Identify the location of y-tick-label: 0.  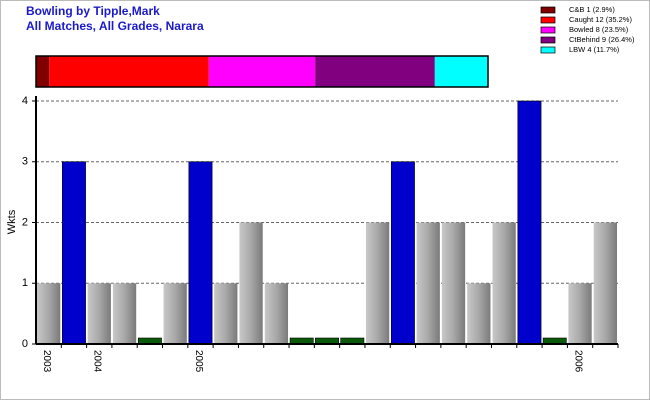
(25, 344).